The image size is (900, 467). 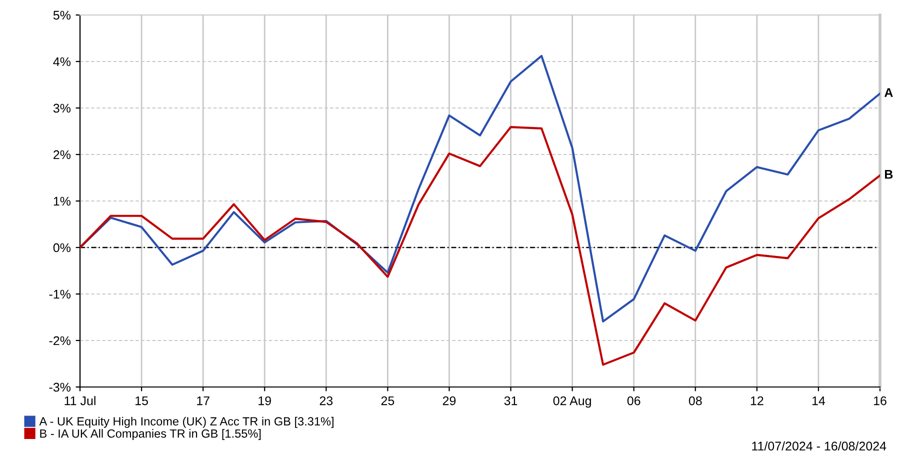 I want to click on x-tick-label: 11 Jul, so click(x=80, y=401).